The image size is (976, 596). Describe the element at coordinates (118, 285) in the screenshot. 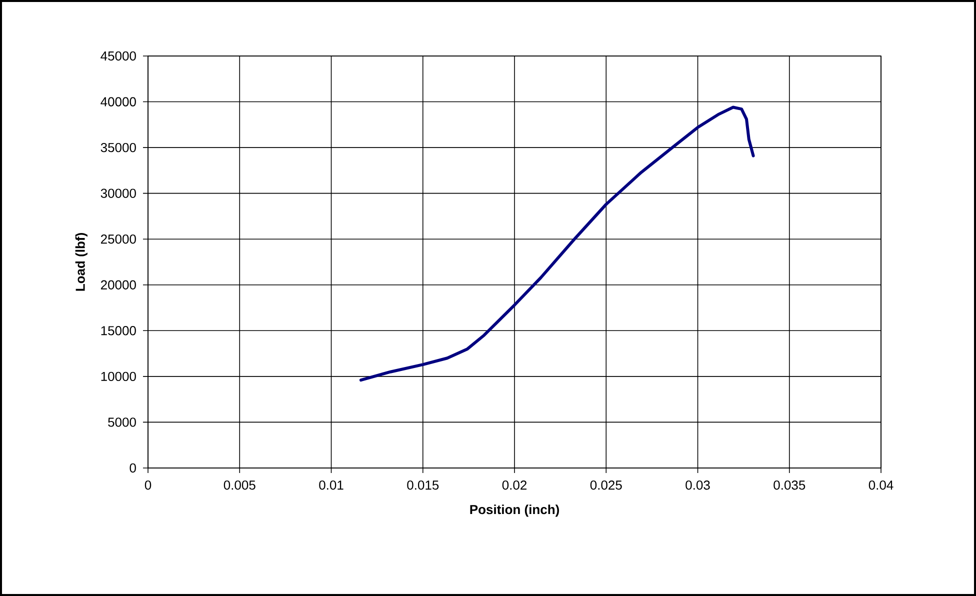

I see `y-tick-label: 20000` at that location.